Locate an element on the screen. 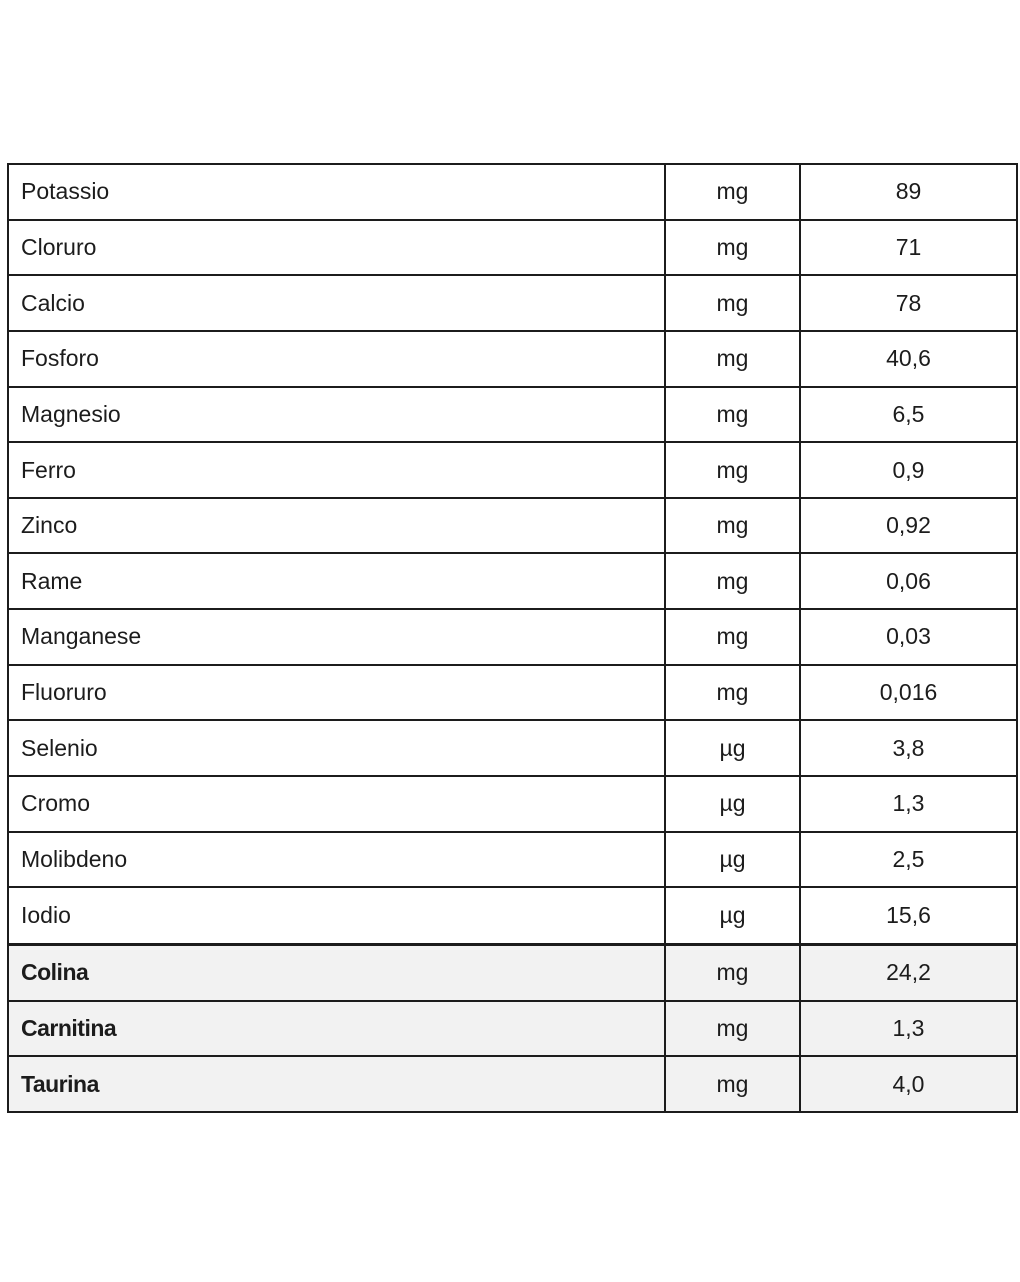 The width and height of the screenshot is (1020, 1282). nutrient-name-cell: Magnesio is located at coordinates (336, 414).